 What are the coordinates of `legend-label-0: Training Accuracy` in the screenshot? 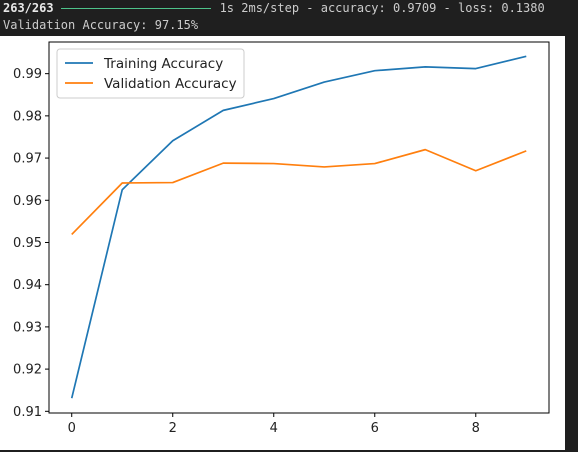 It's located at (163, 64).